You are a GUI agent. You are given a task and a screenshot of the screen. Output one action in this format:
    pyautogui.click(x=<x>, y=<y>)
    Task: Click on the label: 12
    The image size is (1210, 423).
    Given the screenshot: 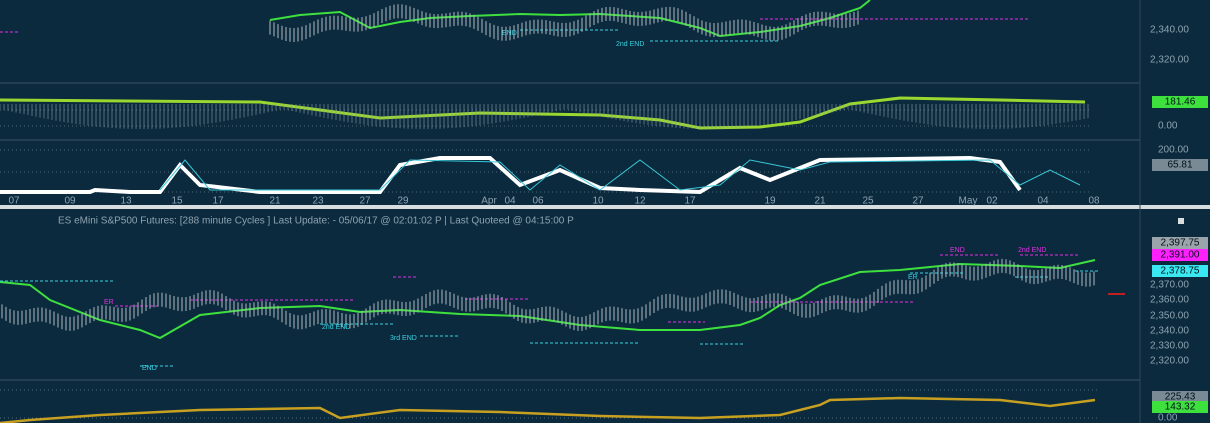 What is the action you would take?
    pyautogui.click(x=640, y=201)
    